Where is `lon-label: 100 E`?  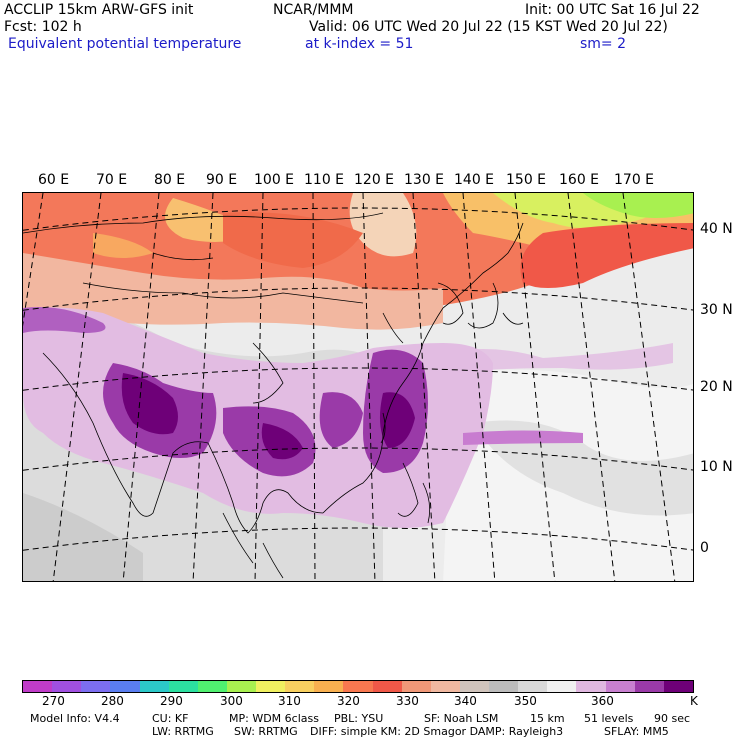 lon-label: 100 E is located at coordinates (274, 180).